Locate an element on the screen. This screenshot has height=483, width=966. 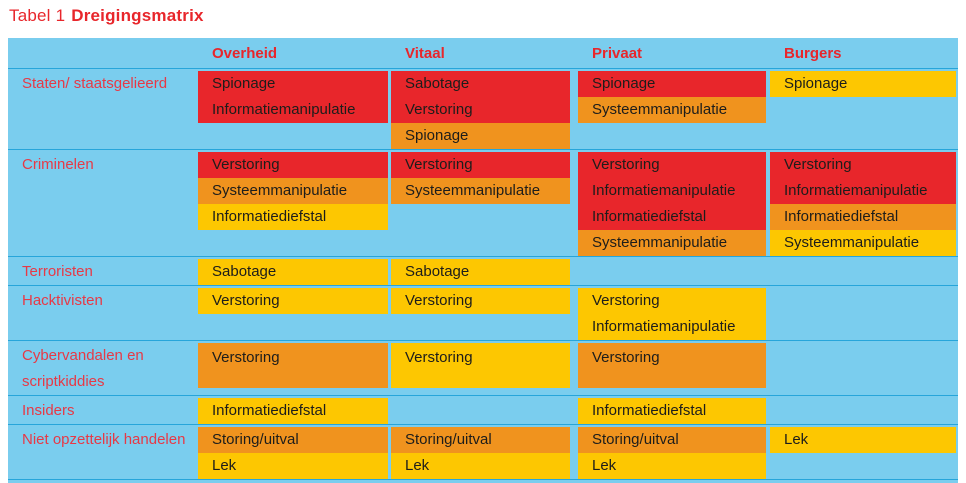
threat-cell-group-overheid: Informatiediefstal is located at coordinates (294, 411).